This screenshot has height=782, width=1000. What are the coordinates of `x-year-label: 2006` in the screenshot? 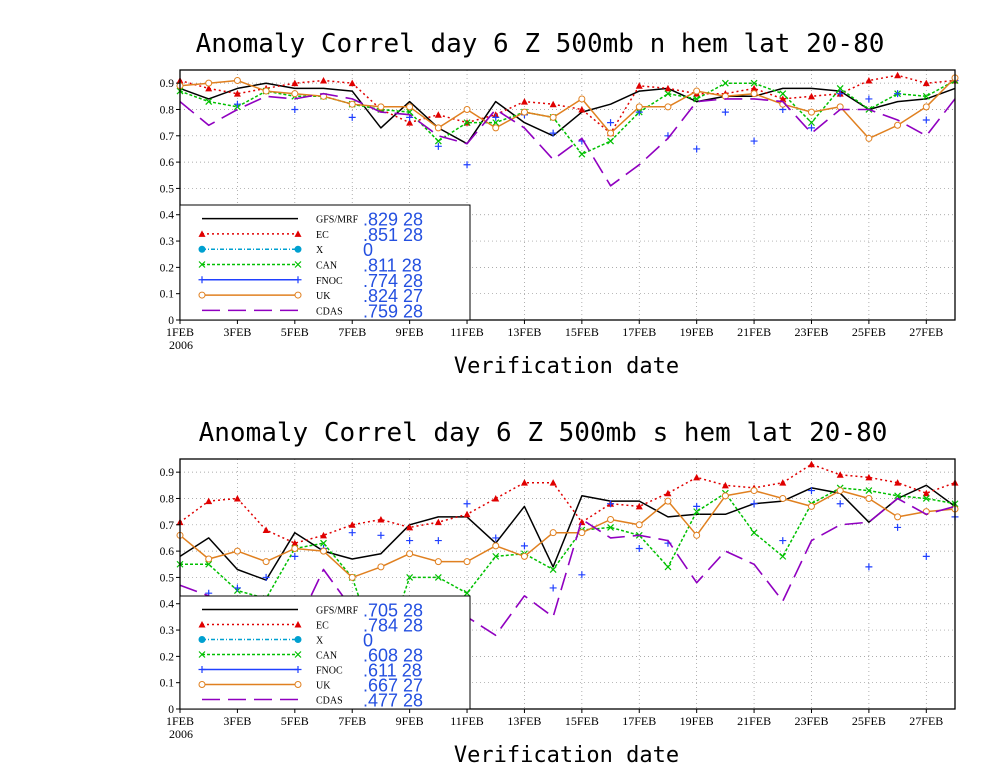 It's located at (181, 345).